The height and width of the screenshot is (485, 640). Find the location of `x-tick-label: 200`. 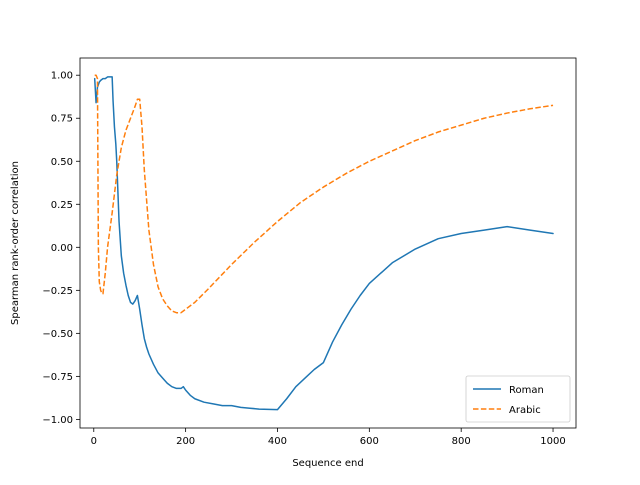

x-tick-label: 200 is located at coordinates (185, 441).